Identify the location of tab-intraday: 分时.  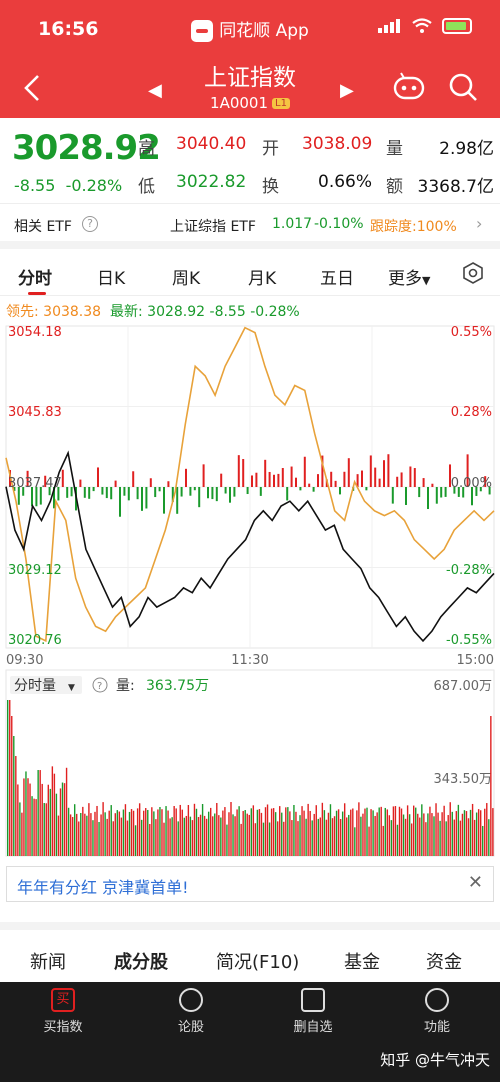
(35, 279).